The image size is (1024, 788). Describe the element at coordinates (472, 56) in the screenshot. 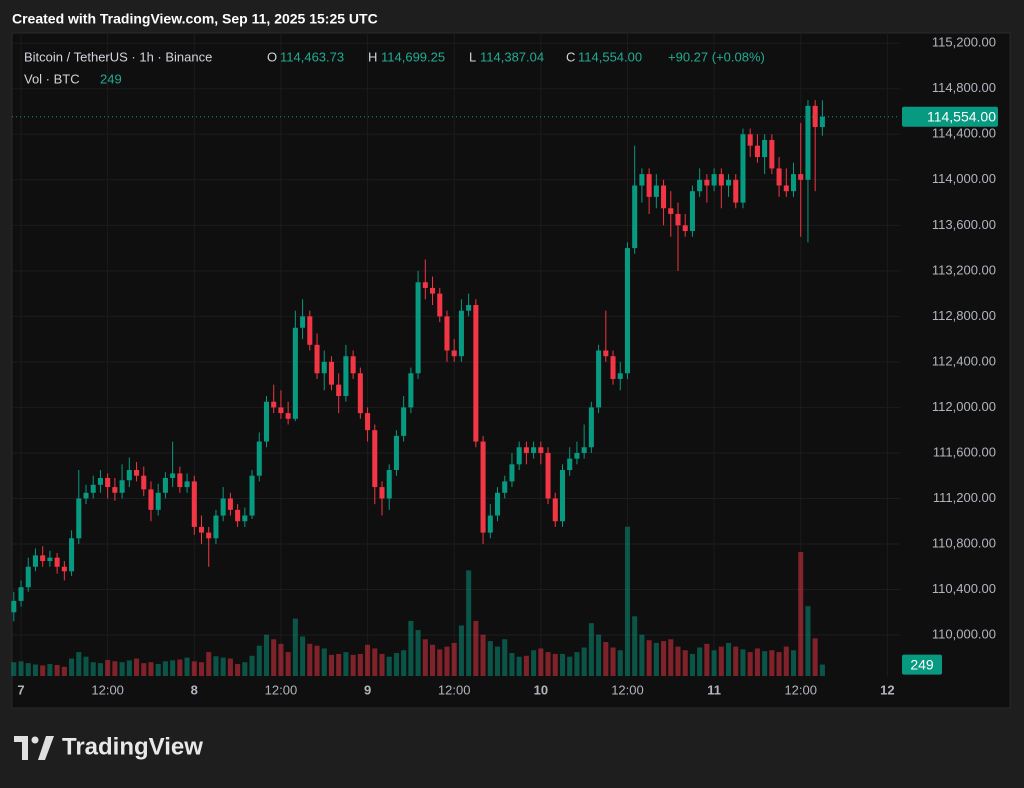

I see `legend-key: L` at that location.